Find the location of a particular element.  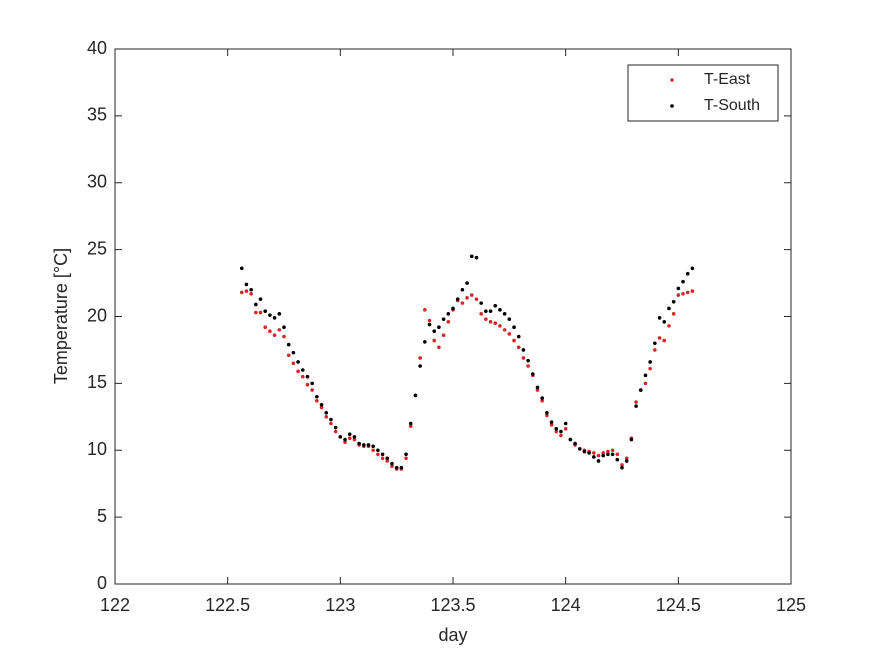

x-tick-label: 124 is located at coordinates (566, 605).